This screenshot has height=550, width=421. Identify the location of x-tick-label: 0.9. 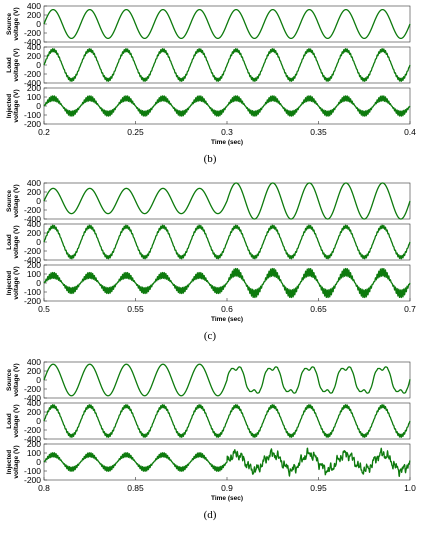
(227, 488).